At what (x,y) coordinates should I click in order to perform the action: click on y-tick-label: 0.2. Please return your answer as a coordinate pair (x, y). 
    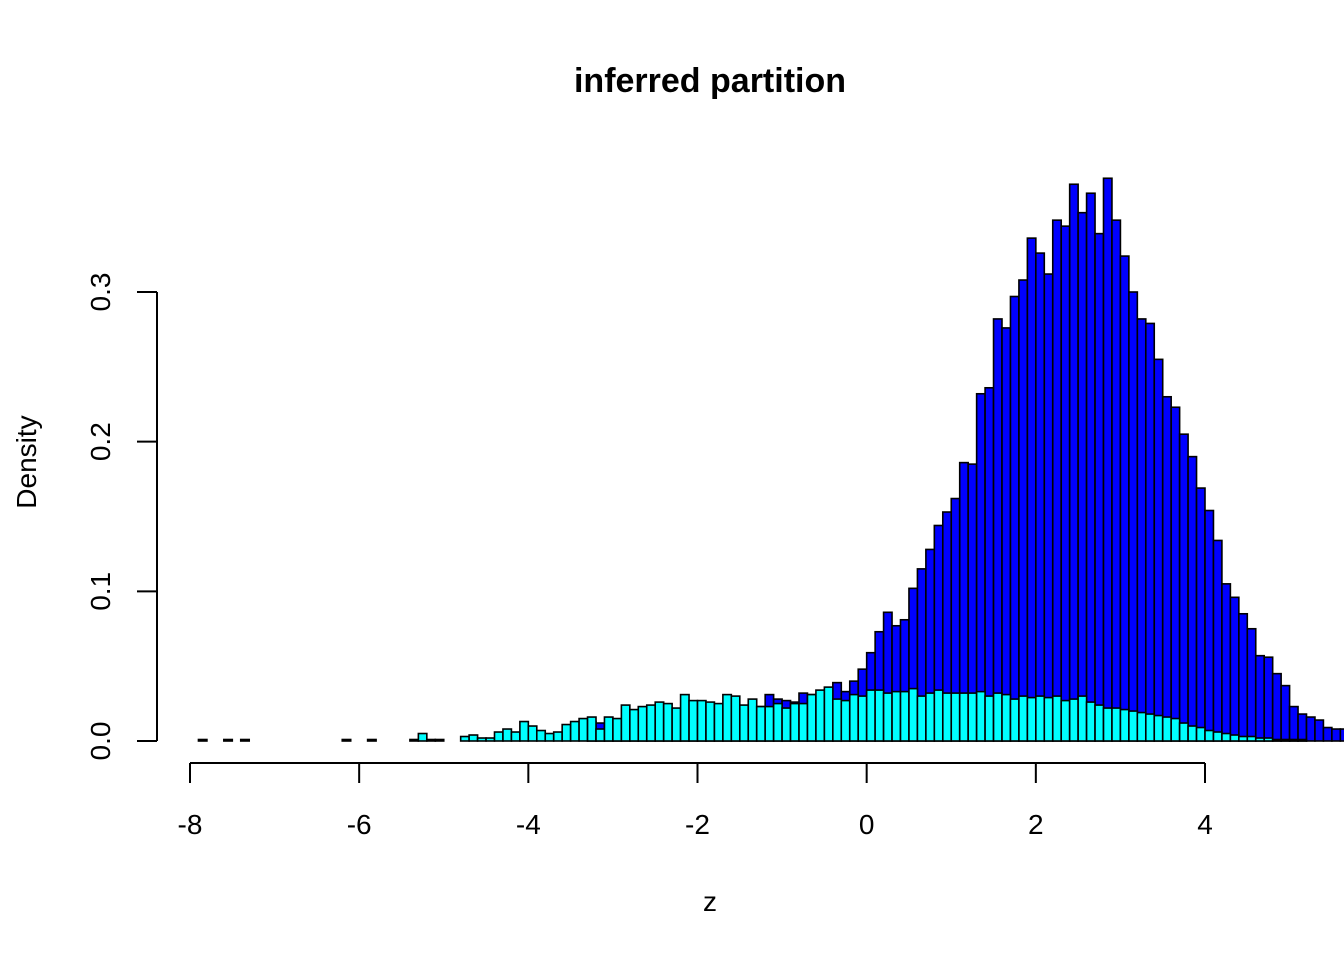
    Looking at the image, I should click on (100, 441).